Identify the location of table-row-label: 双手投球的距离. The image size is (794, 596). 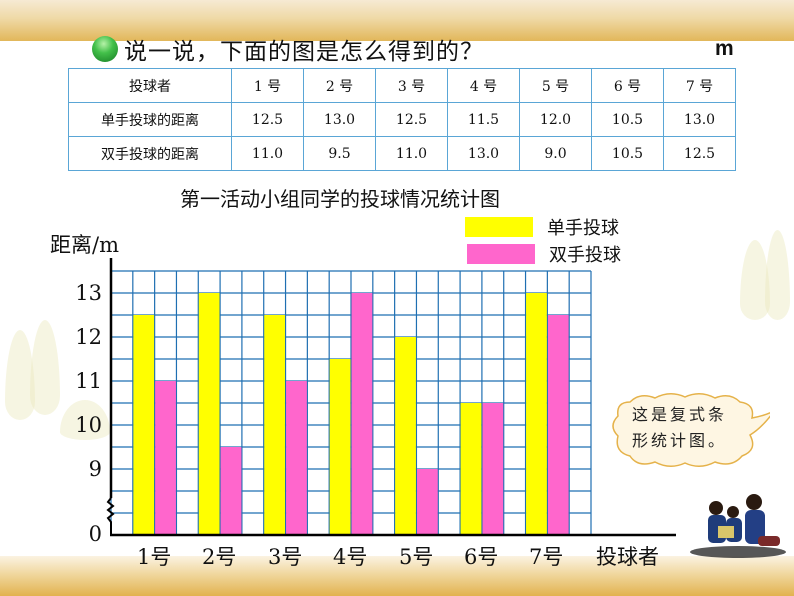
(150, 153).